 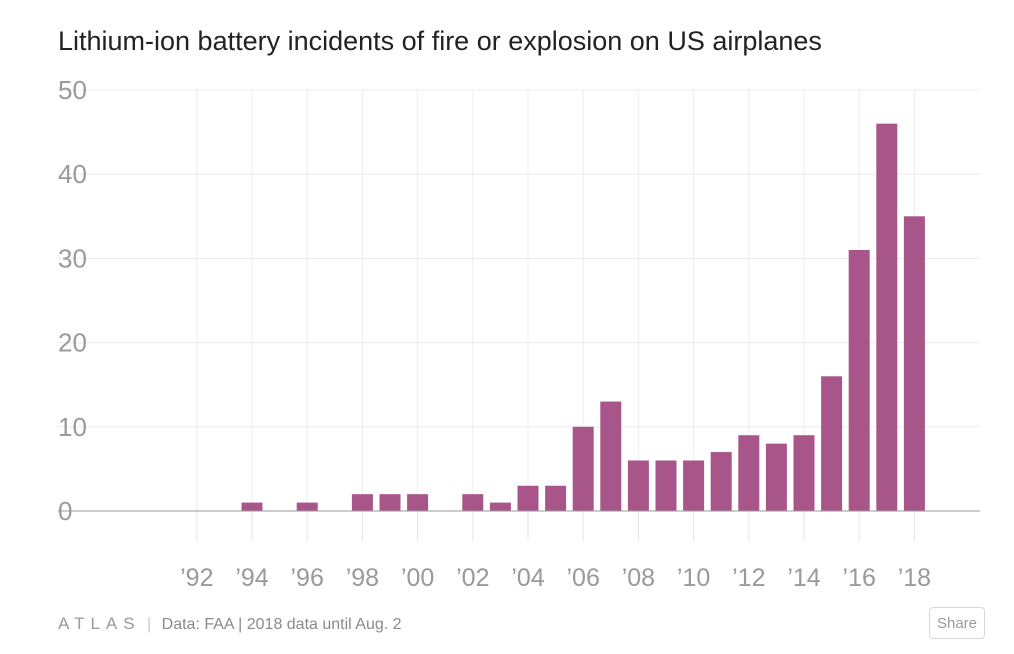 What do you see at coordinates (281, 624) in the screenshot?
I see `data-source: Data: FAA | 2018 data until Aug. 2` at bounding box center [281, 624].